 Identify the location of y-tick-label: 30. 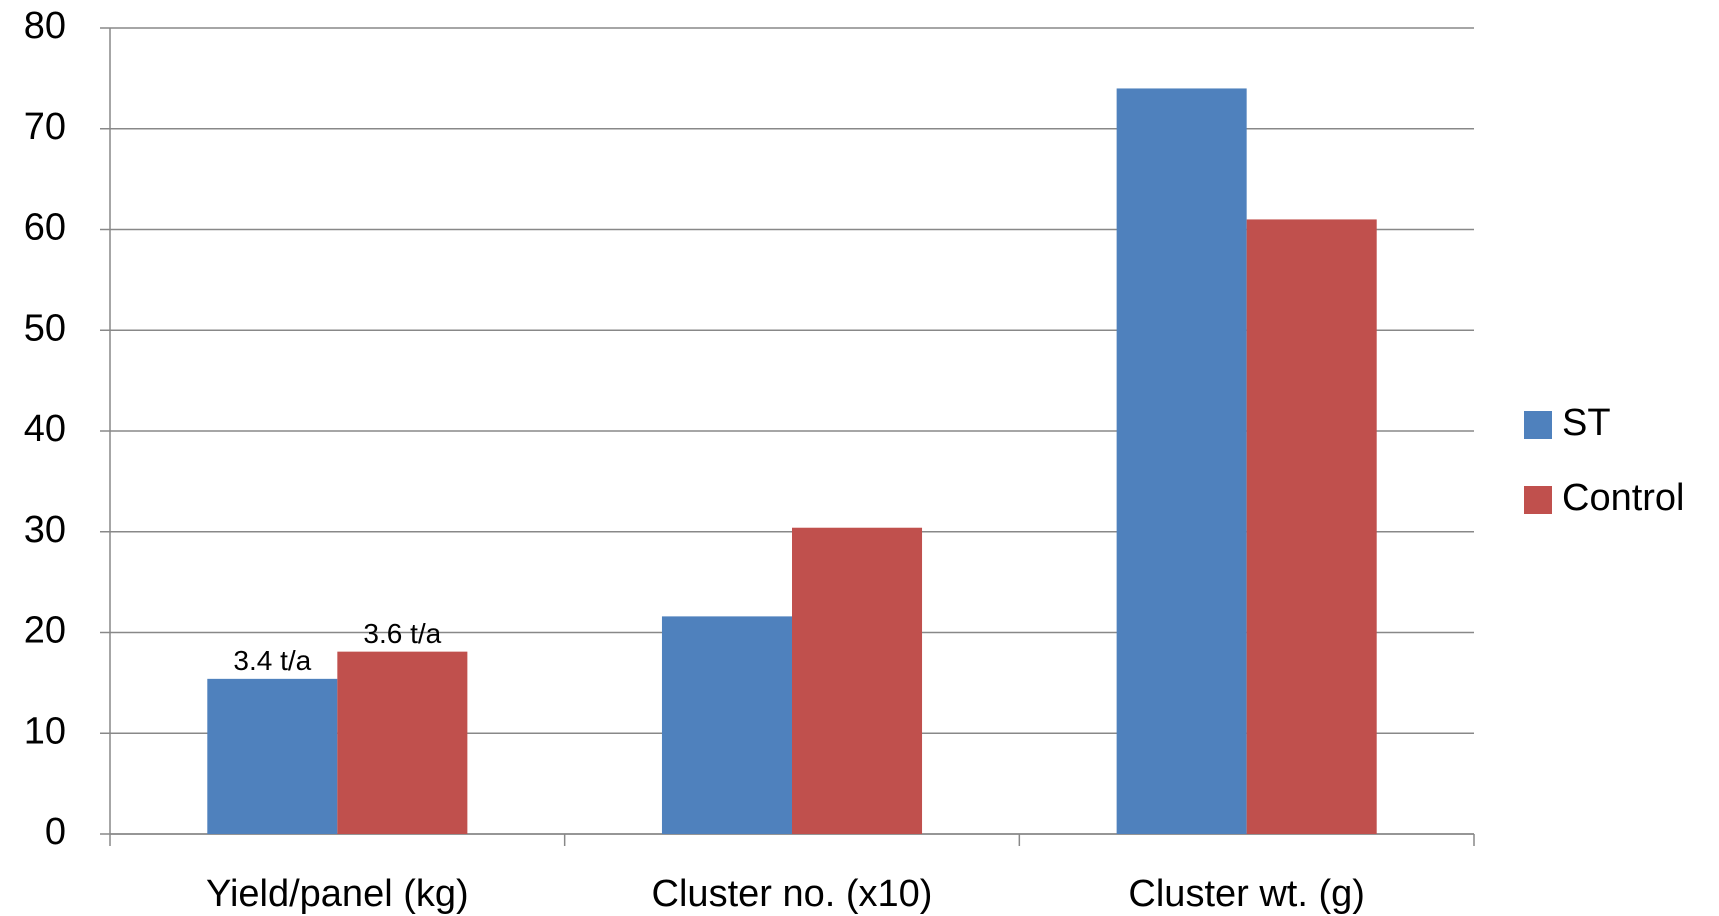
(45, 530).